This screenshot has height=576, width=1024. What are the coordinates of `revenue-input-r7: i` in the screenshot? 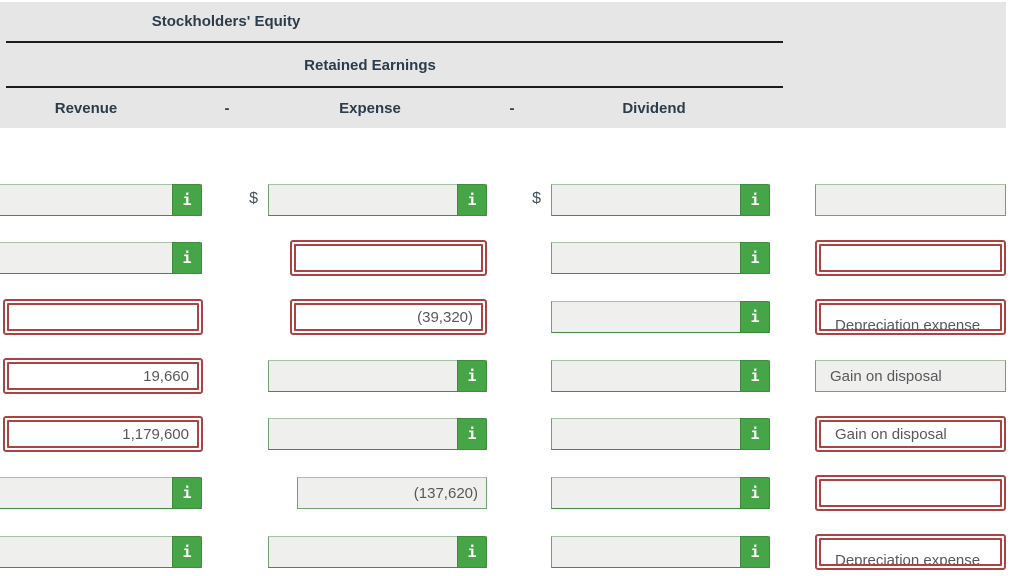 It's located at (101, 552).